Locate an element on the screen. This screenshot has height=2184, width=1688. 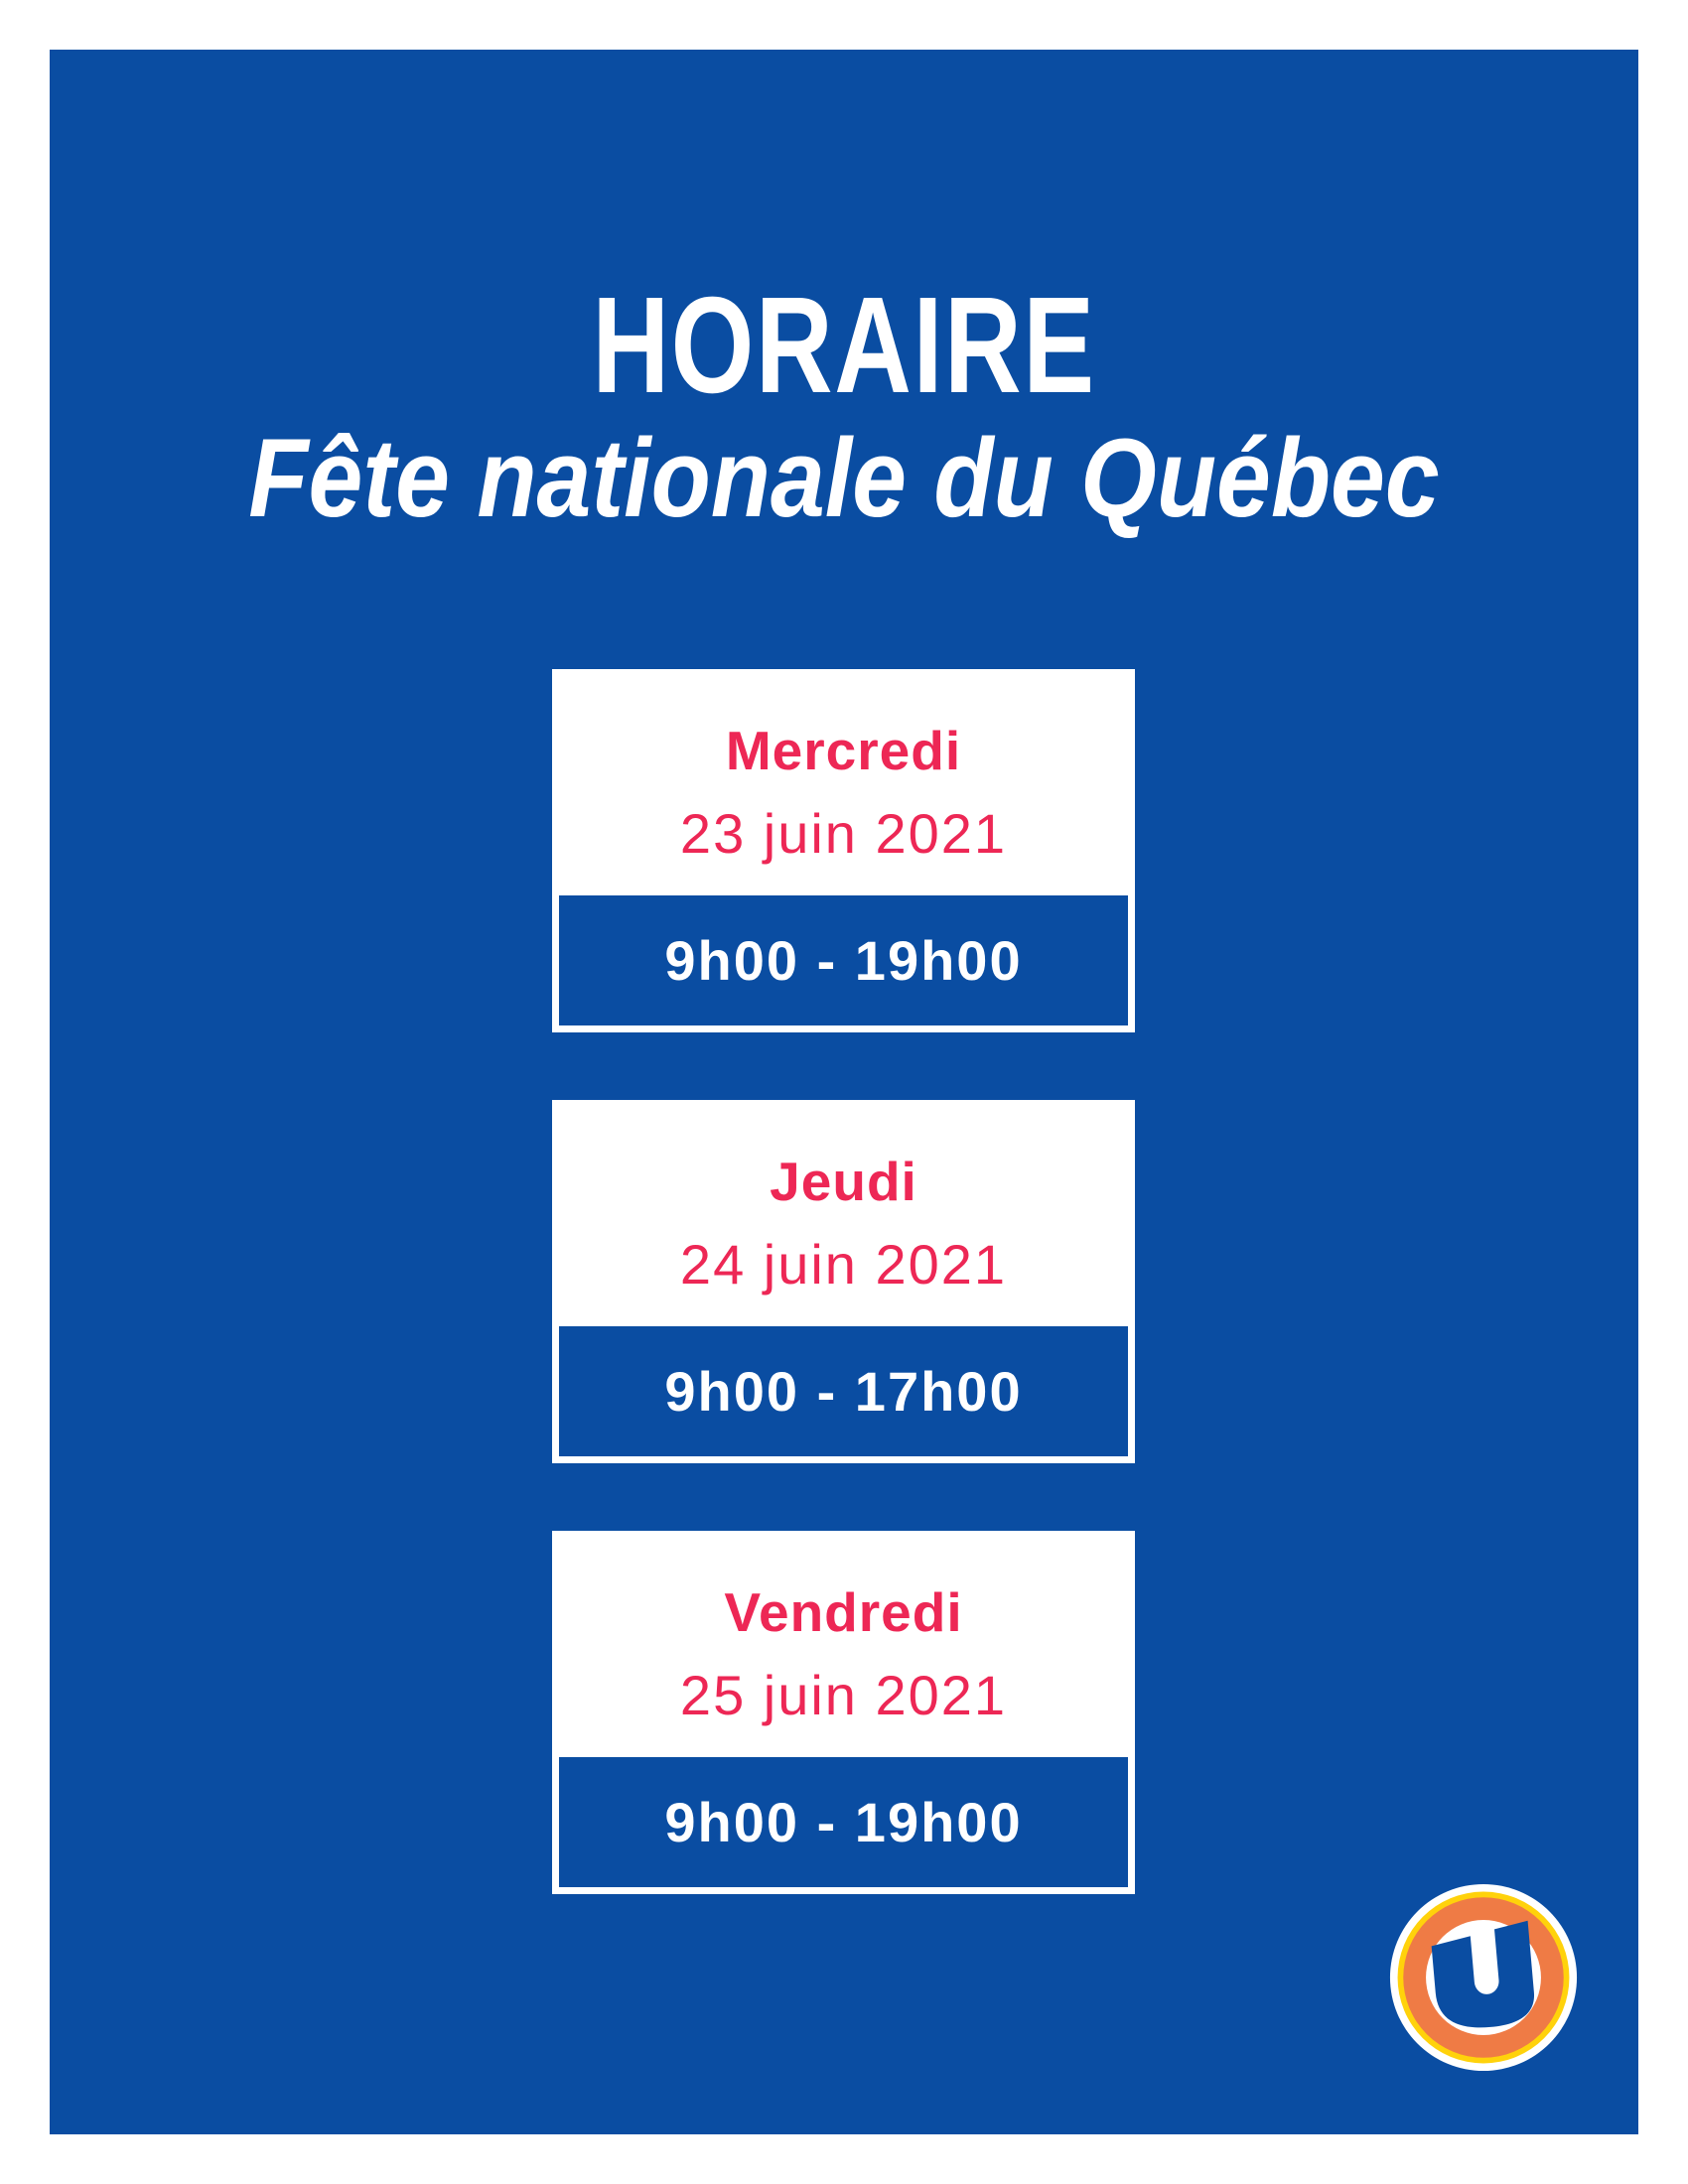
logo-letter-u is located at coordinates (1482, 1974).